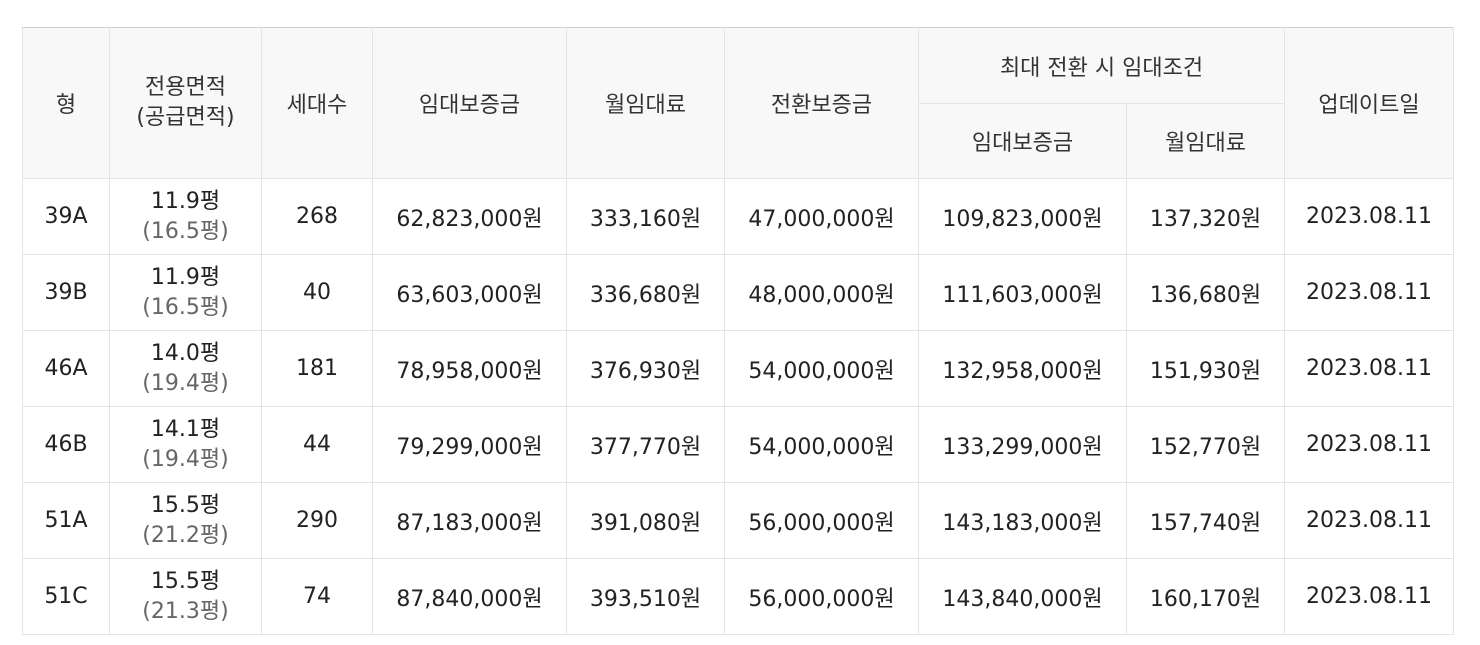  Describe the element at coordinates (1369, 103) in the screenshot. I see `col-header-updated: 업데이트일` at that location.